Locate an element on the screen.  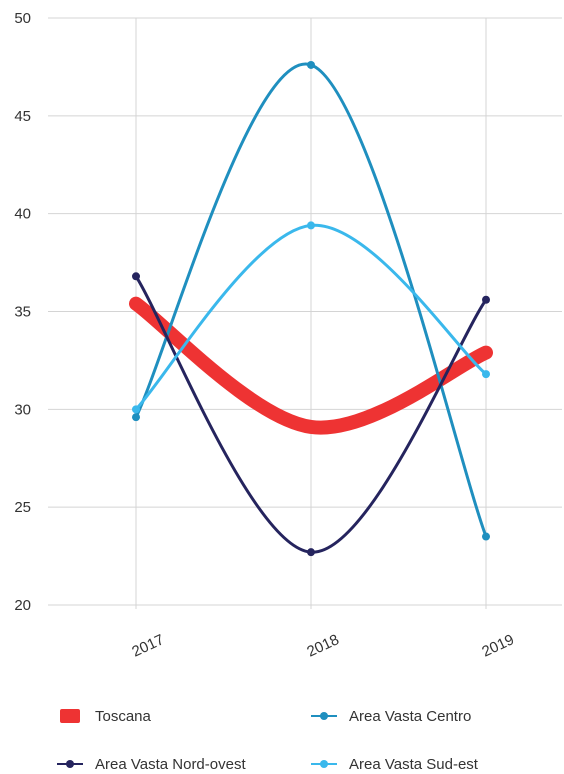
y-tick-label: 35 is located at coordinates (22, 312).